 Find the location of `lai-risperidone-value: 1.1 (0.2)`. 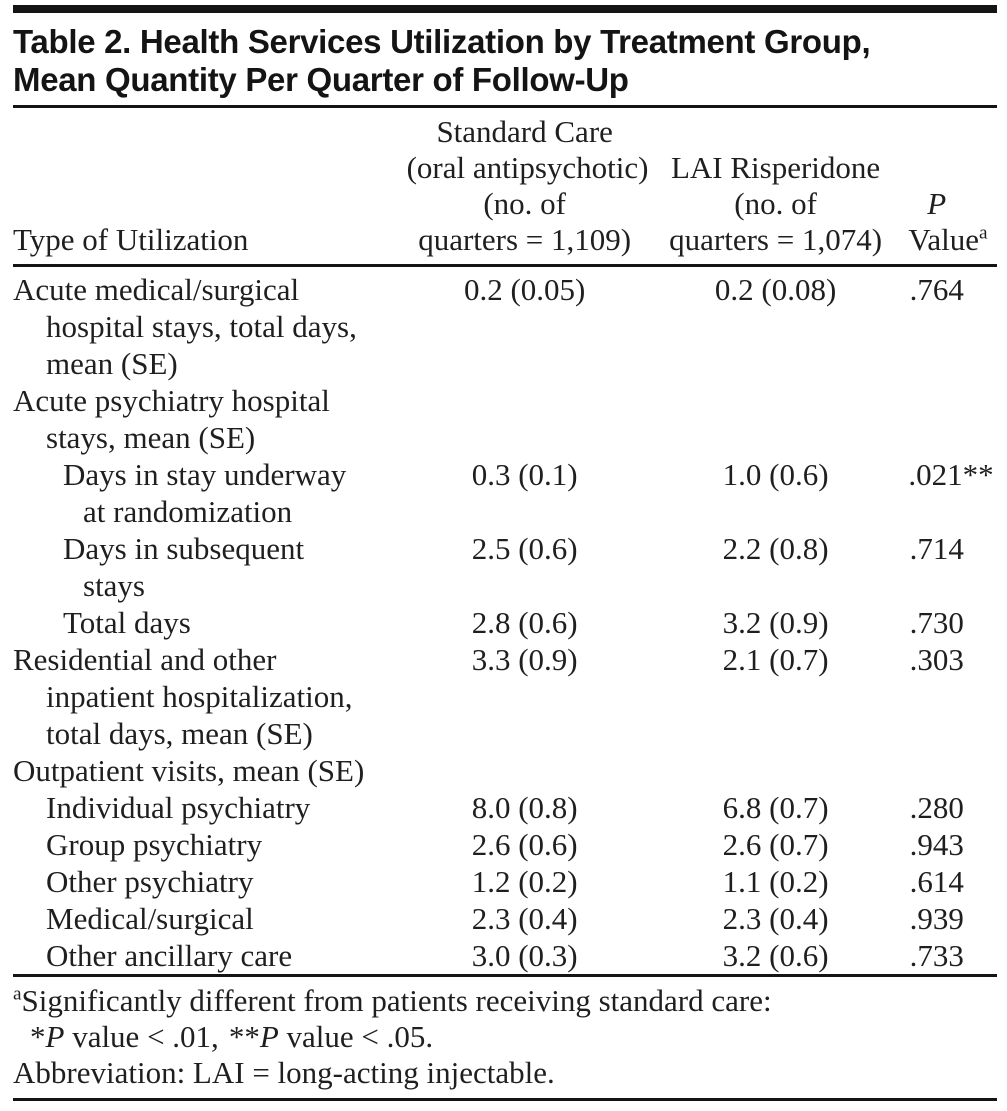

lai-risperidone-value: 1.1 (0.2) is located at coordinates (775, 881).